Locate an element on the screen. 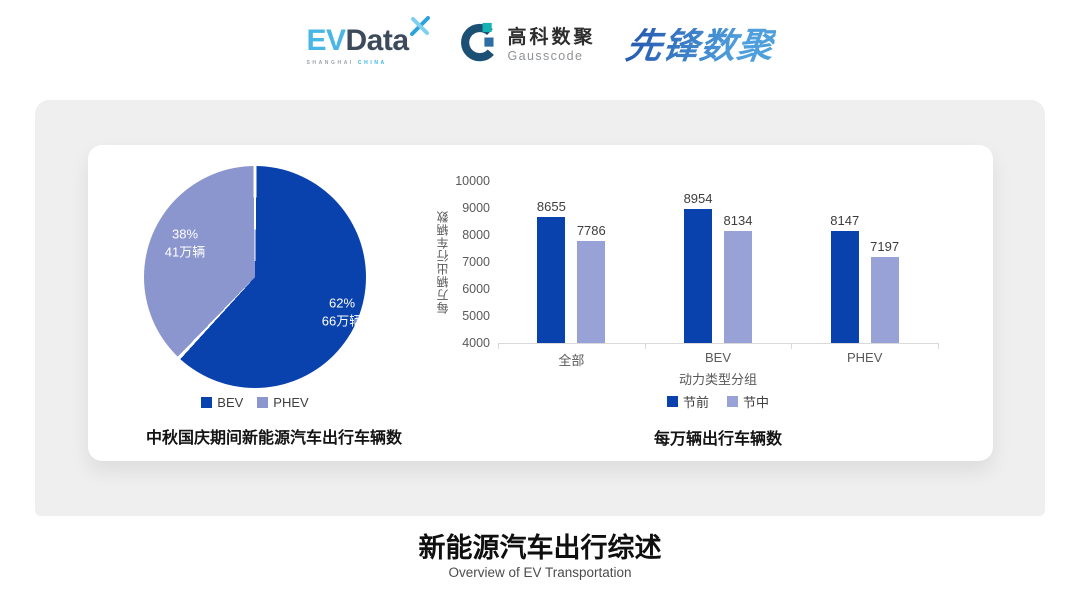 This screenshot has width=1080, height=608. bar-with-label: 8954 is located at coordinates (698, 267).